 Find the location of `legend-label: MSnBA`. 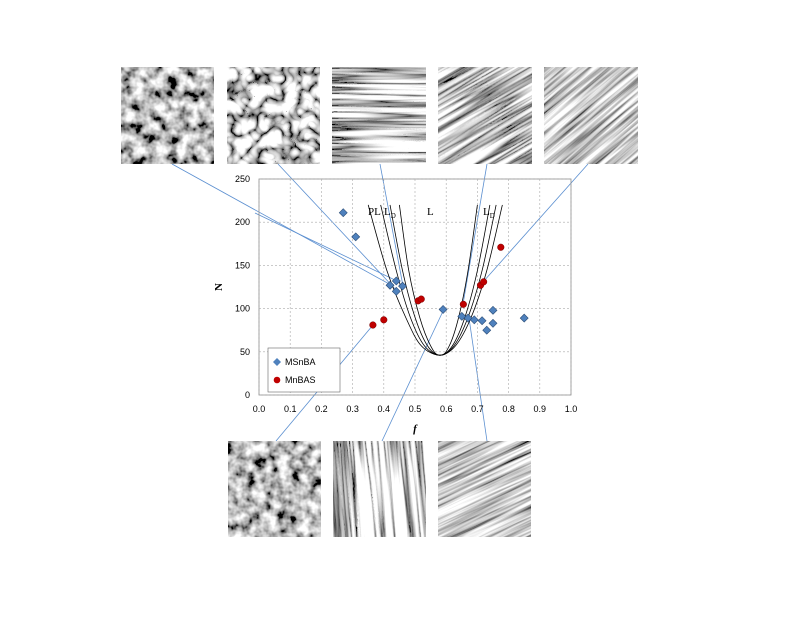

legend-label: MSnBA is located at coordinates (300, 362).